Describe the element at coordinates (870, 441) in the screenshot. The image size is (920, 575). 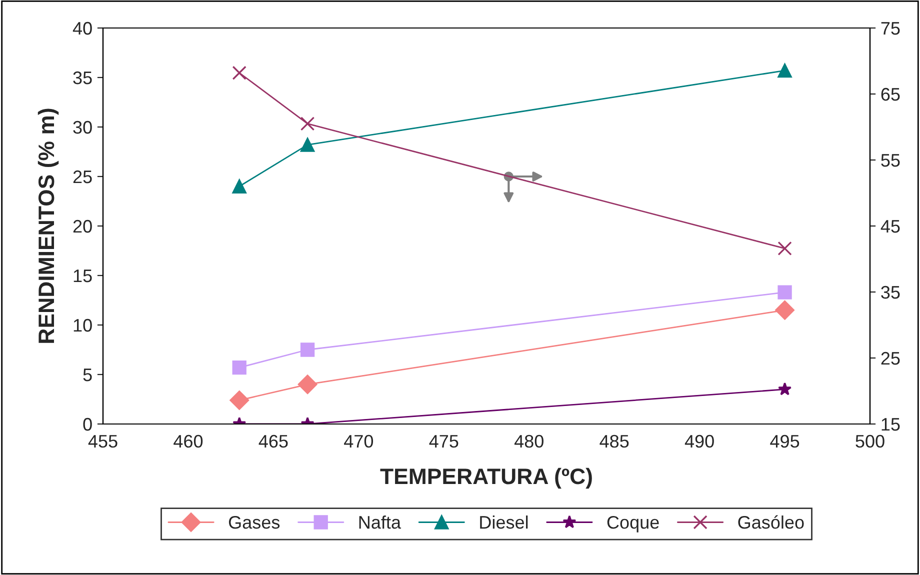
I see `x-tick-label: 500` at that location.